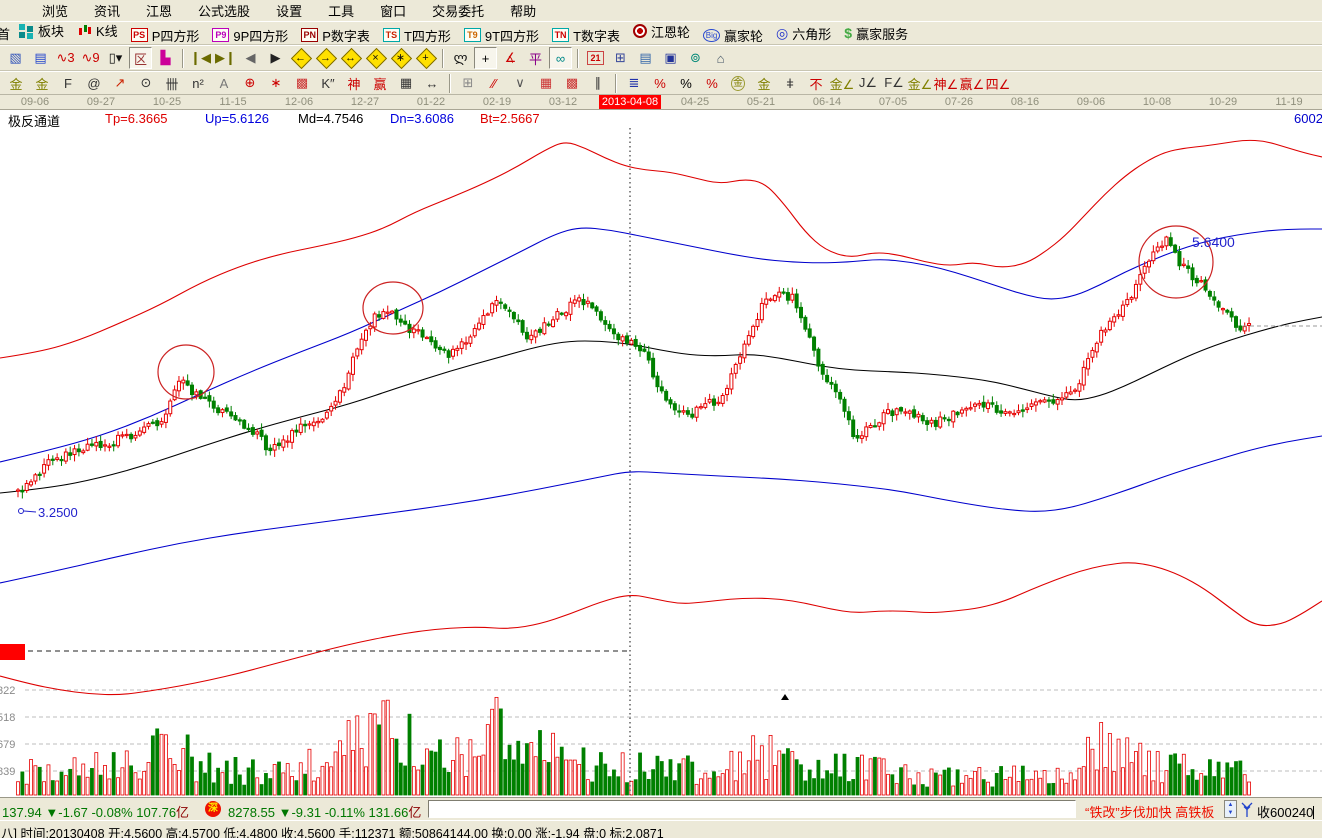 This screenshot has width=1322, height=838. I want to click on volume-profile-icon: ▙, so click(165, 57).